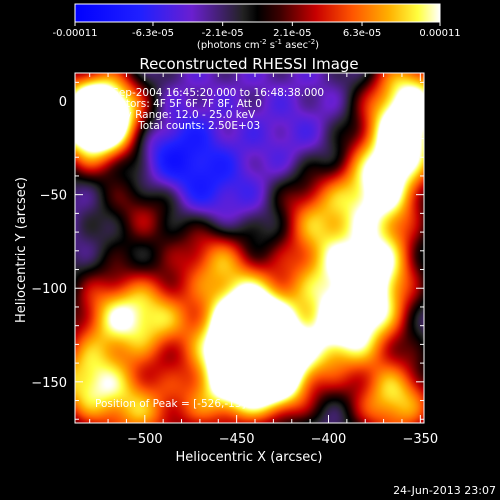 Image resolution: width=500 pixels, height=500 pixels. What do you see at coordinates (249, 457) in the screenshot?
I see `x-axis-label: Heliocentric X (arcsec)` at bounding box center [249, 457].